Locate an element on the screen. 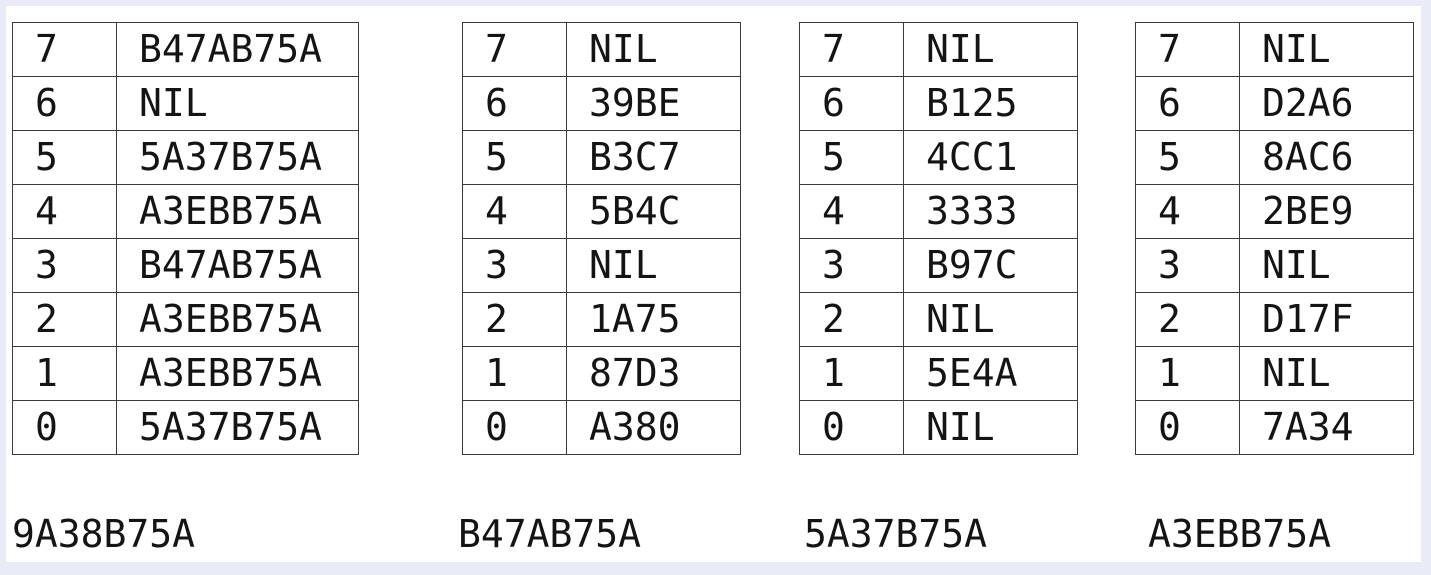  row-value: B97C is located at coordinates (990, 265).